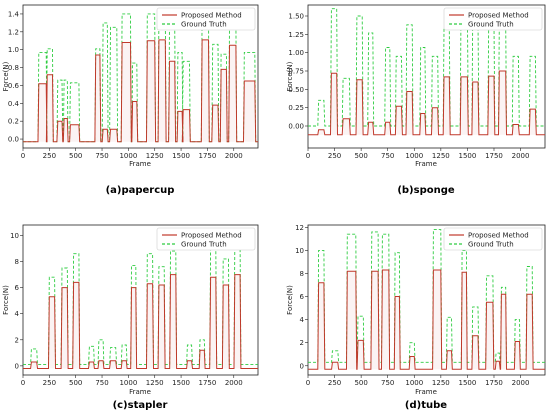 The height and width of the screenshot is (416, 550). What do you see at coordinates (140, 405) in the screenshot?
I see `subplot-caption: (c)stapler` at bounding box center [140, 405].